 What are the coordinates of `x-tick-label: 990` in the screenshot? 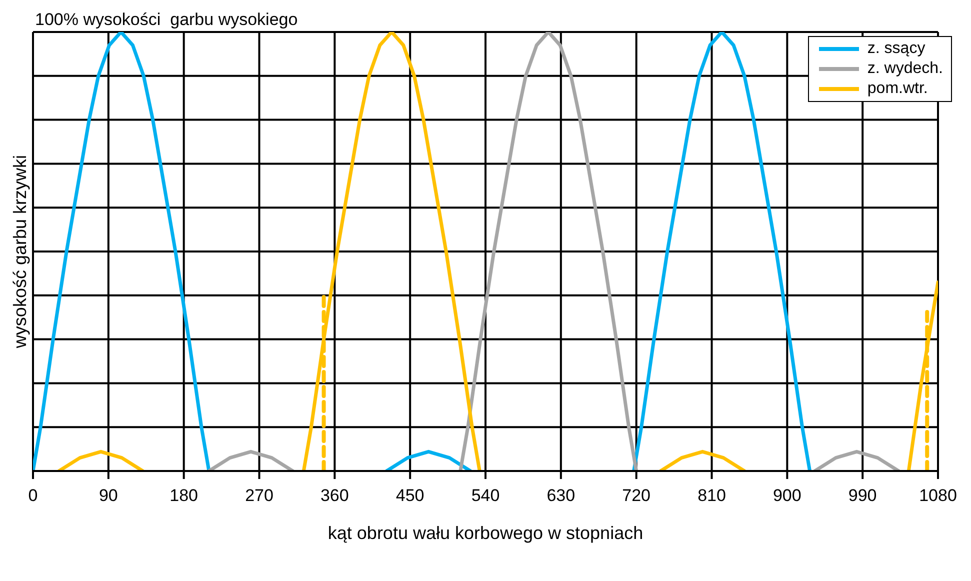 It's located at (862, 496).